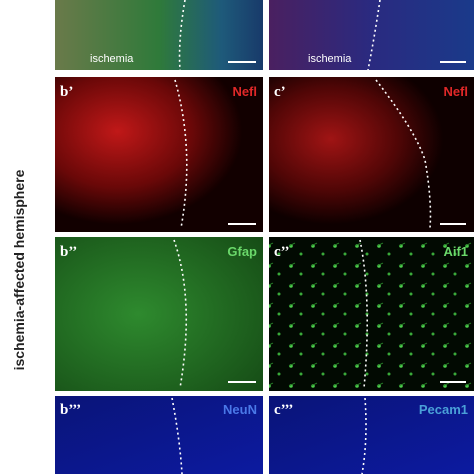 The height and width of the screenshot is (474, 474). I want to click on stain-label: NeuN, so click(240, 409).